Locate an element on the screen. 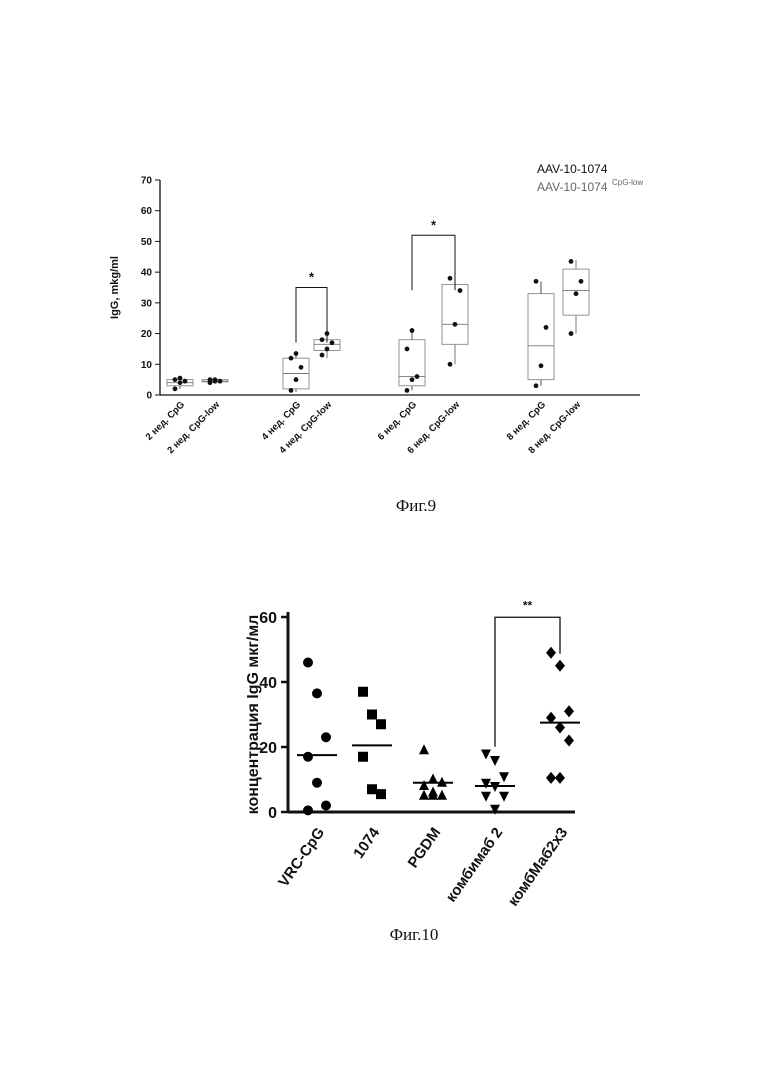  significance-label: ** is located at coordinates (528, 605).